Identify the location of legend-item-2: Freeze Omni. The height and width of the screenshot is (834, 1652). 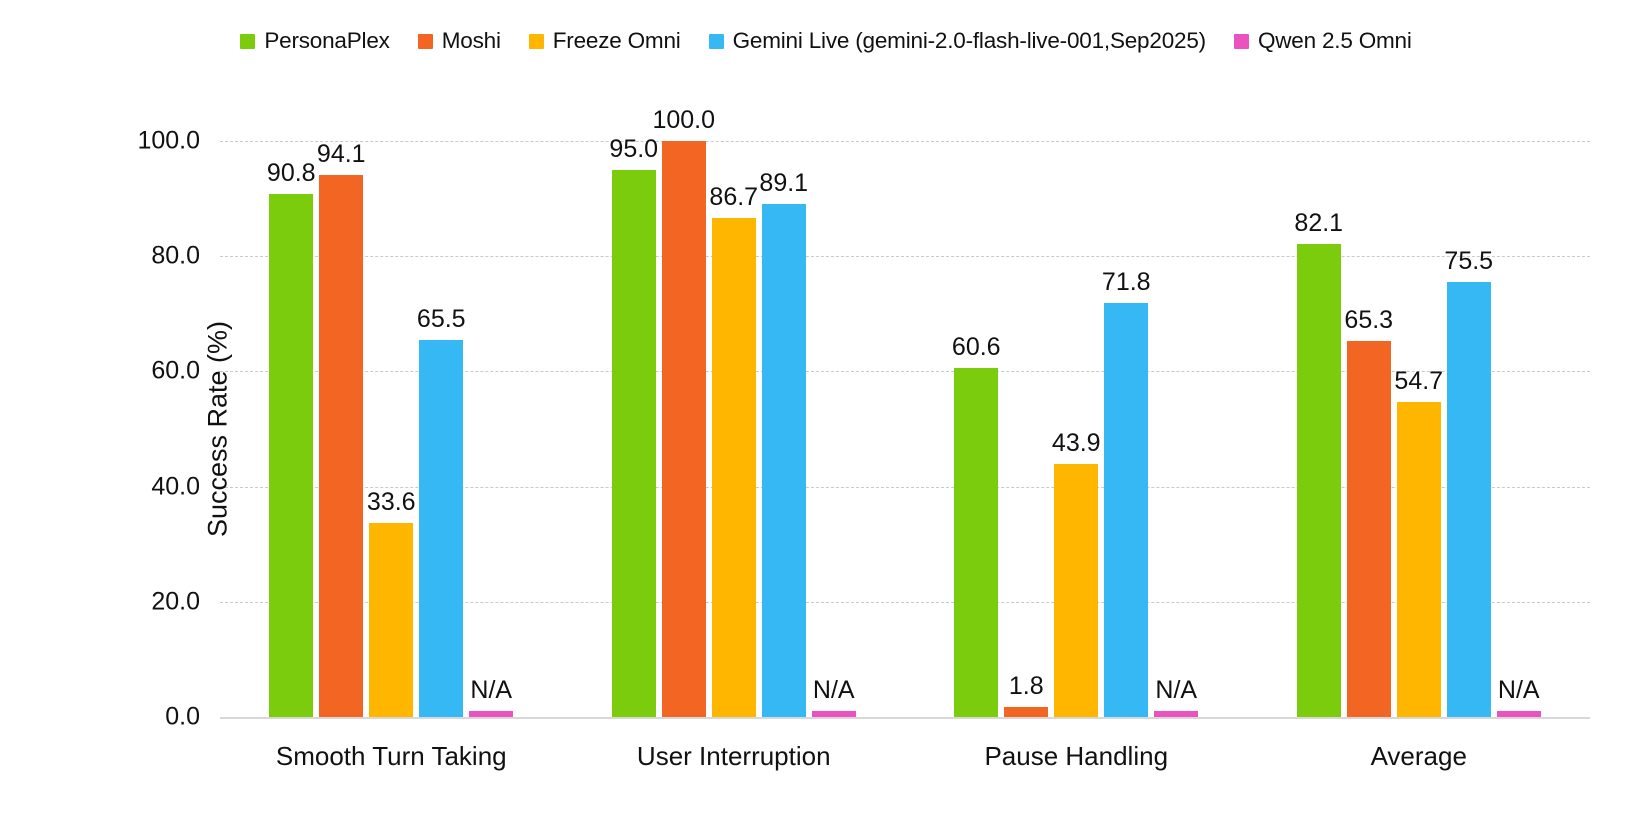
(604, 41).